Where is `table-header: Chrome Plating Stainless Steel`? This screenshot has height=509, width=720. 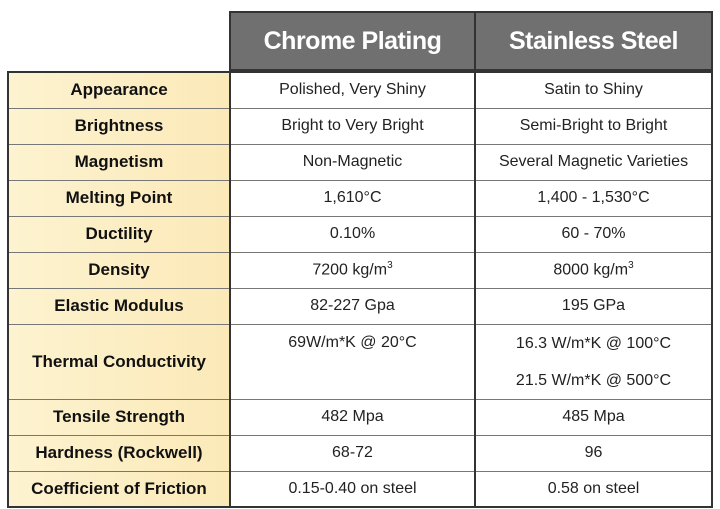
table-header: Chrome Plating Stainless Steel is located at coordinates (471, 41).